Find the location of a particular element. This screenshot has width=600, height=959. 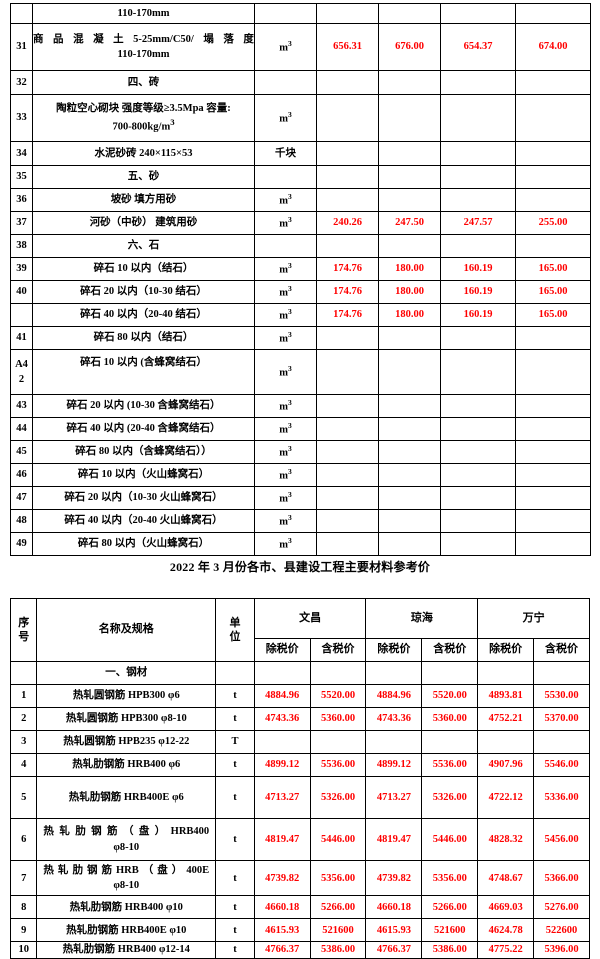

table-row: 33 陶粒空心砌块 强度等级≥3.5Mpa 容量: 700-800kg/m3 m3 is located at coordinates (300, 118).